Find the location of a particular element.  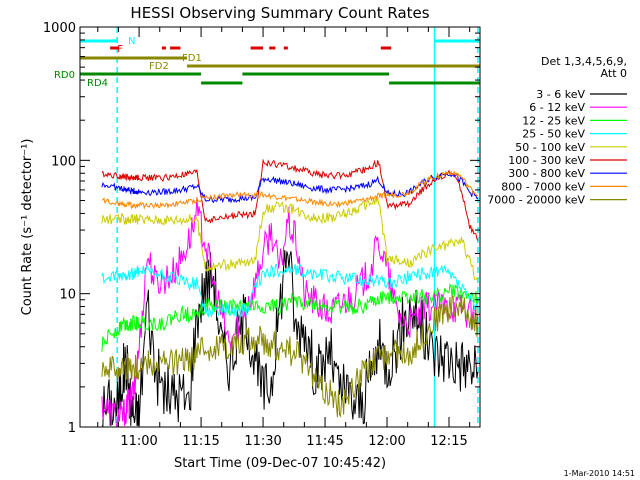

x-tick-label-2: 11:30 is located at coordinates (262, 441).